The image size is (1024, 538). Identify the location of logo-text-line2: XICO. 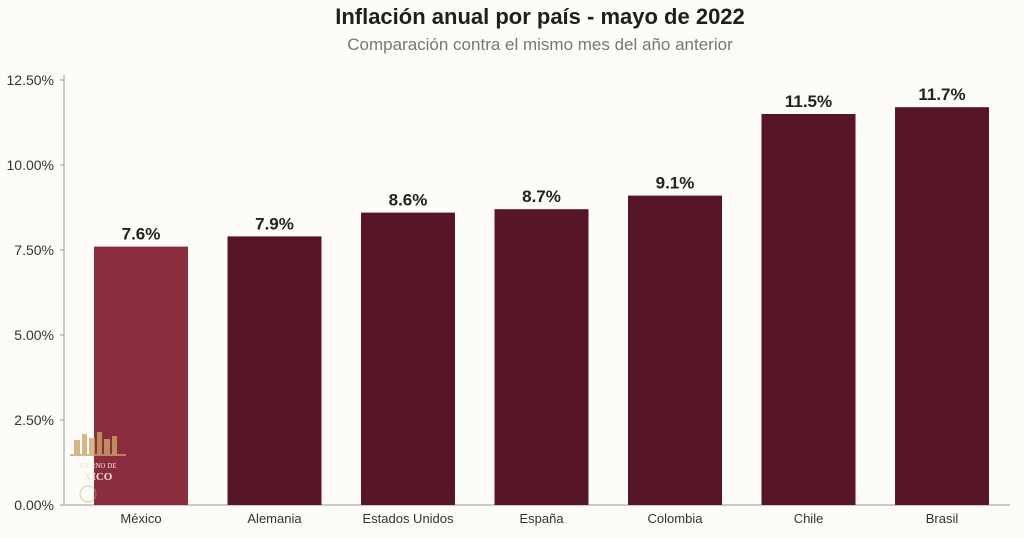
(98, 477).